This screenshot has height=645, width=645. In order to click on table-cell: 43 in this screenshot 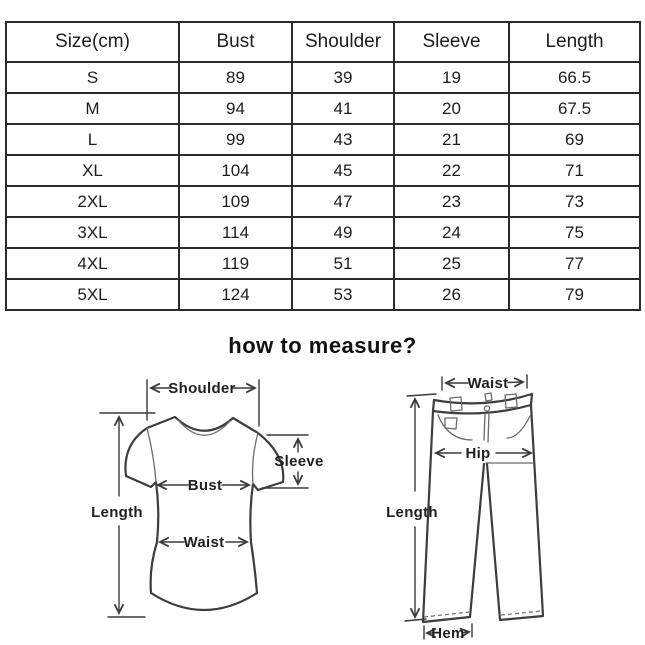, I will do `click(343, 139)`.